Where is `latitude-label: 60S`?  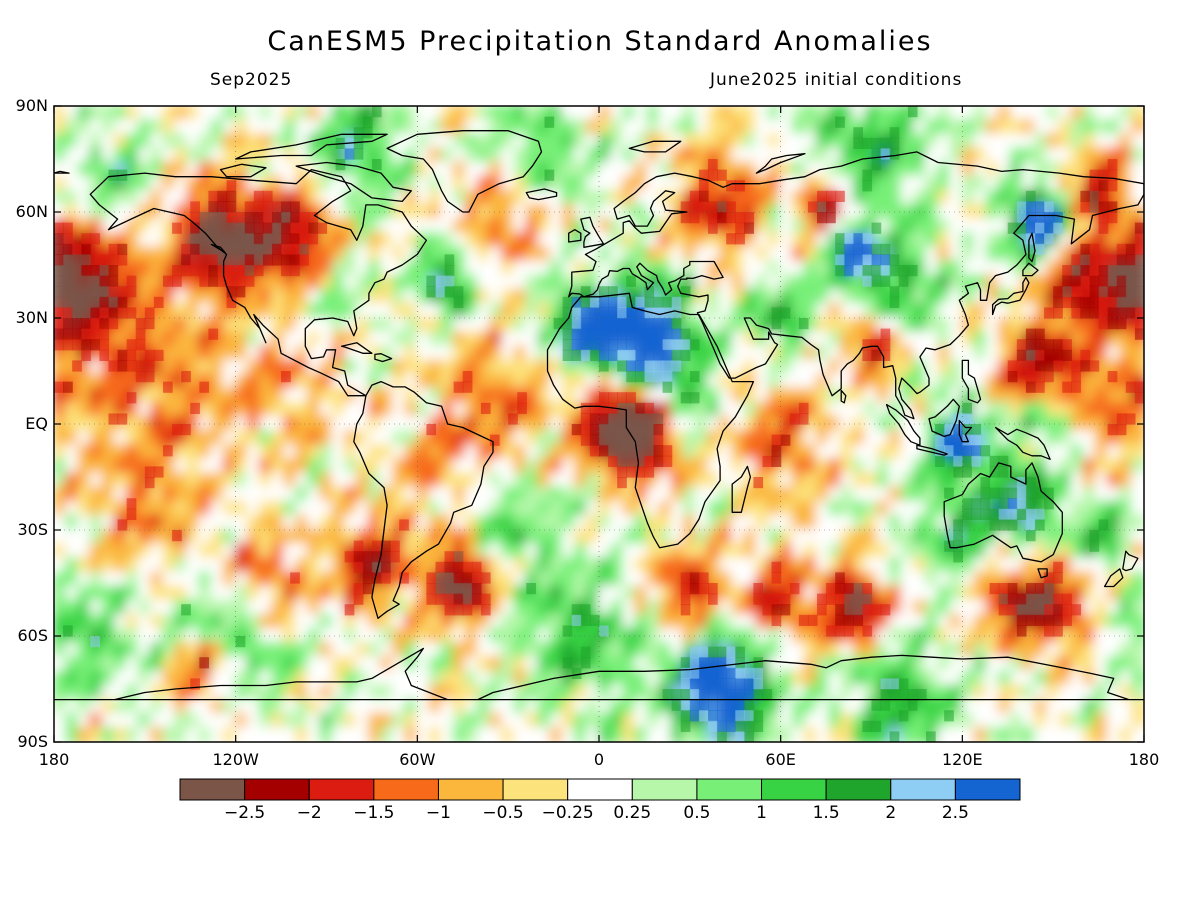
latitude-label: 60S is located at coordinates (32, 635).